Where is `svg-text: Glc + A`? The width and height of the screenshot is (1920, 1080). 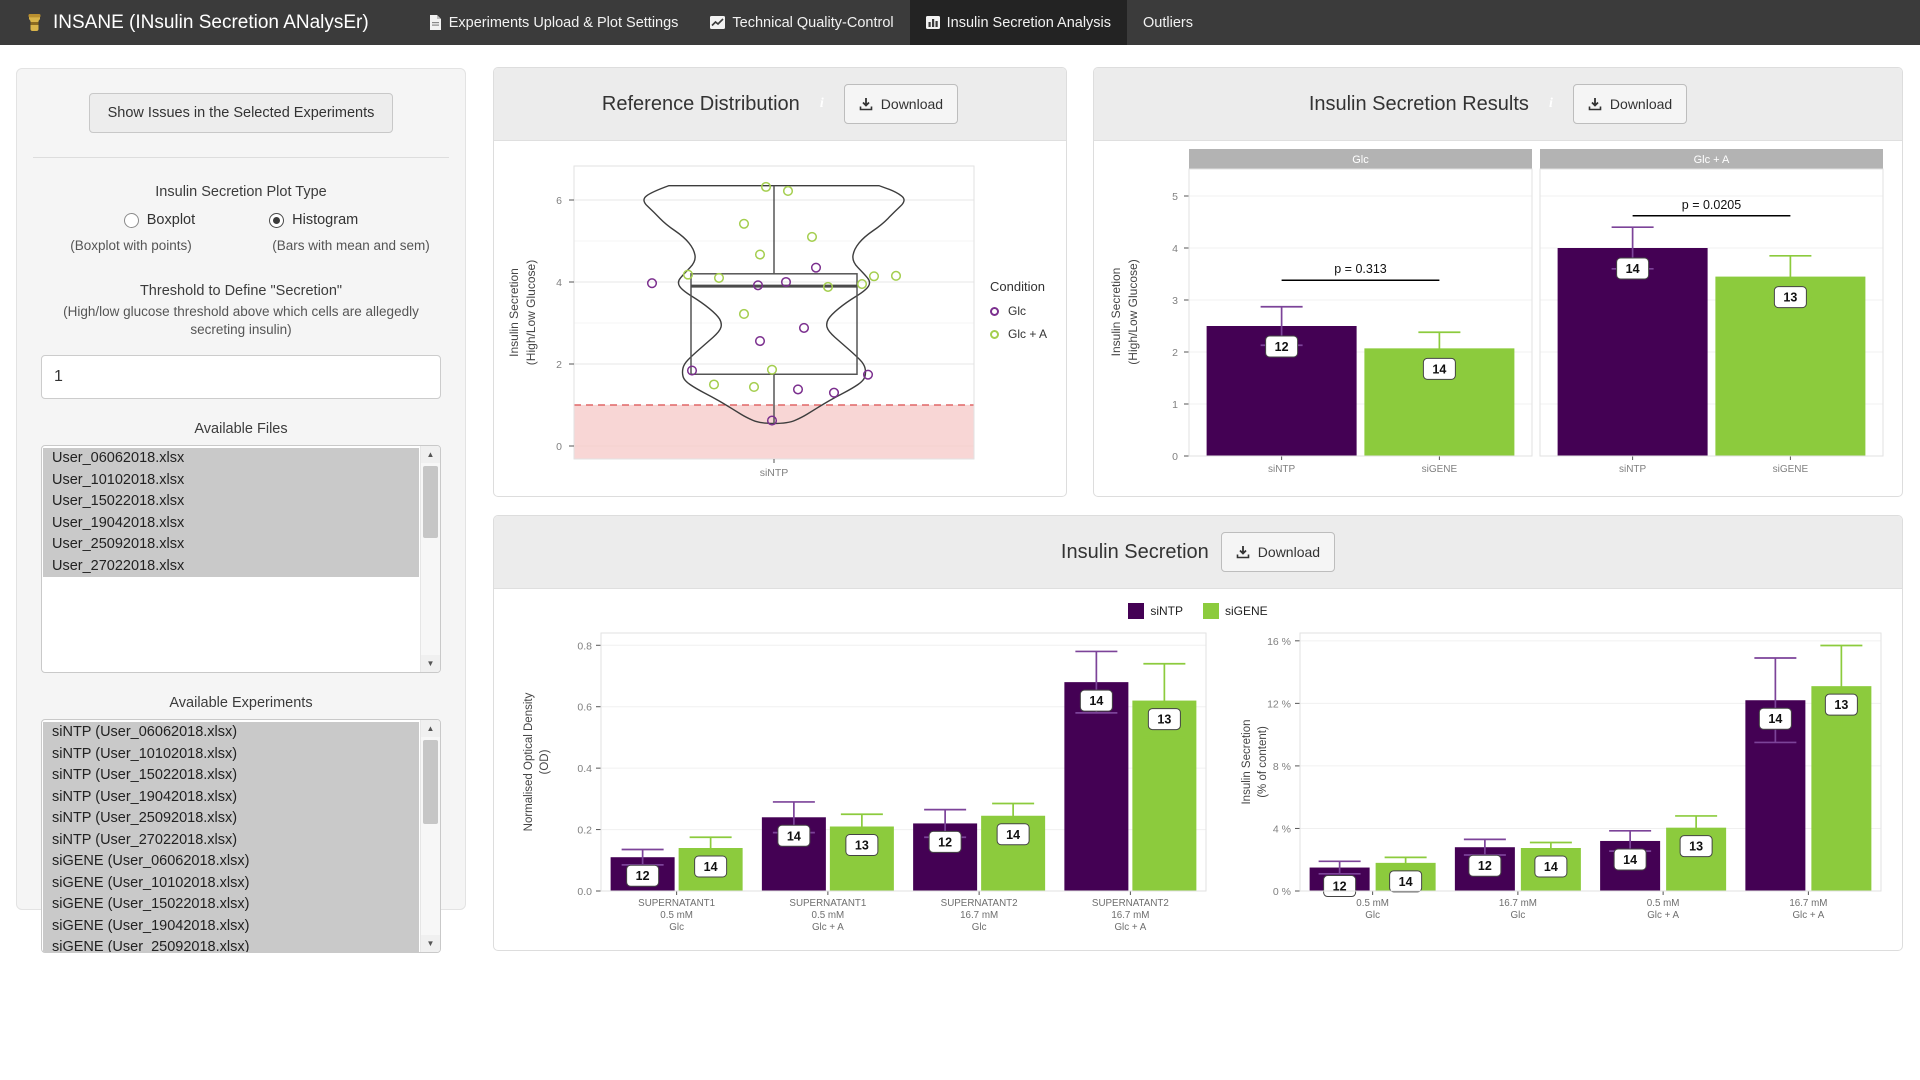 svg-text: Glc + A is located at coordinates (1712, 160).